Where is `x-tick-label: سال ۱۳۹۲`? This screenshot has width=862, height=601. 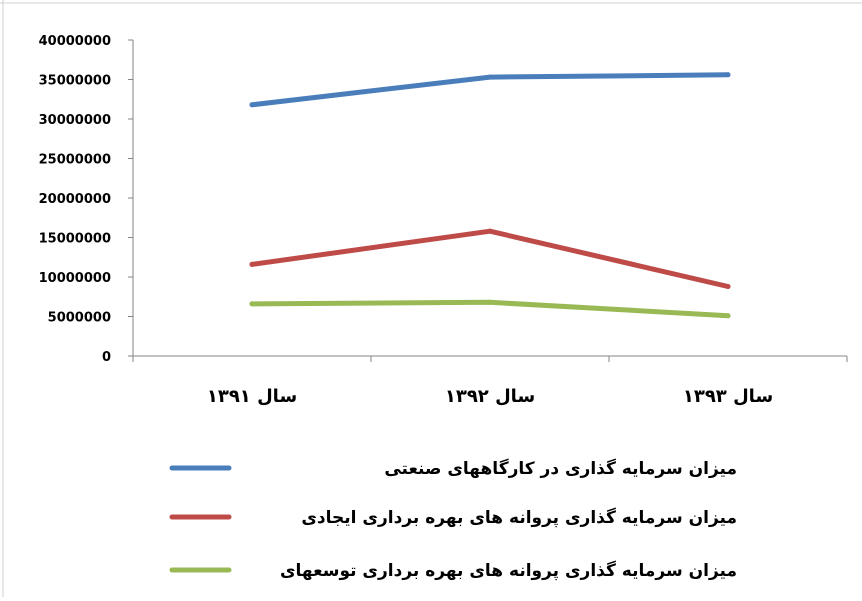 x-tick-label: سال ۱۳۹۲ is located at coordinates (490, 396).